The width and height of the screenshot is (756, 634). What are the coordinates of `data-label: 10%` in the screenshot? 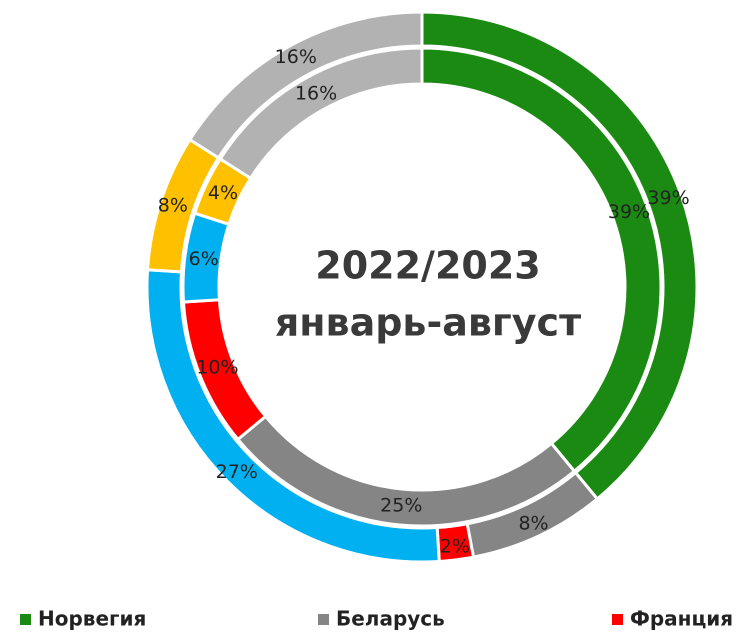 It's located at (217, 367).